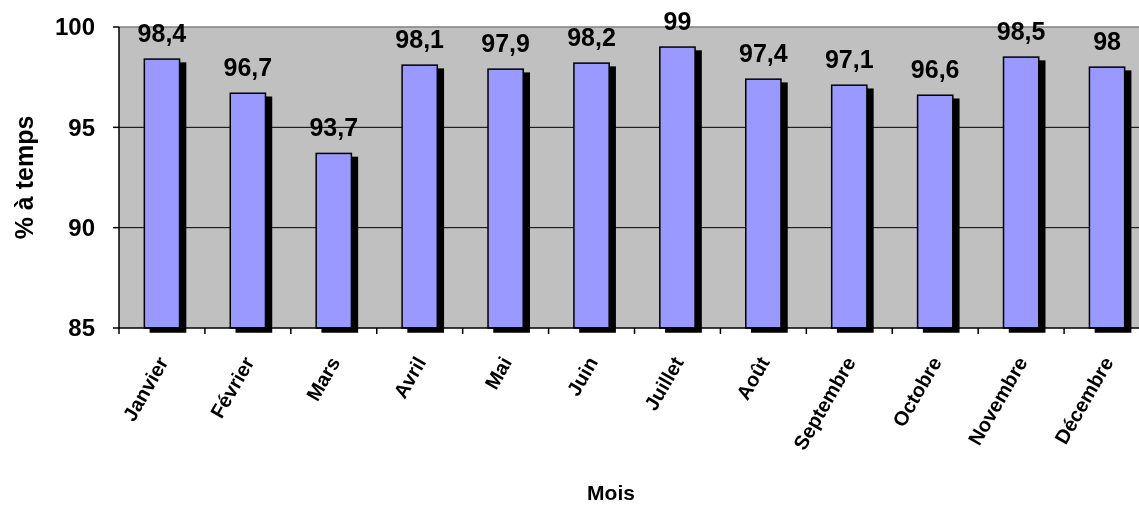 This screenshot has height=506, width=1139. What do you see at coordinates (1021, 31) in the screenshot?
I see `data-label: 98,5` at bounding box center [1021, 31].